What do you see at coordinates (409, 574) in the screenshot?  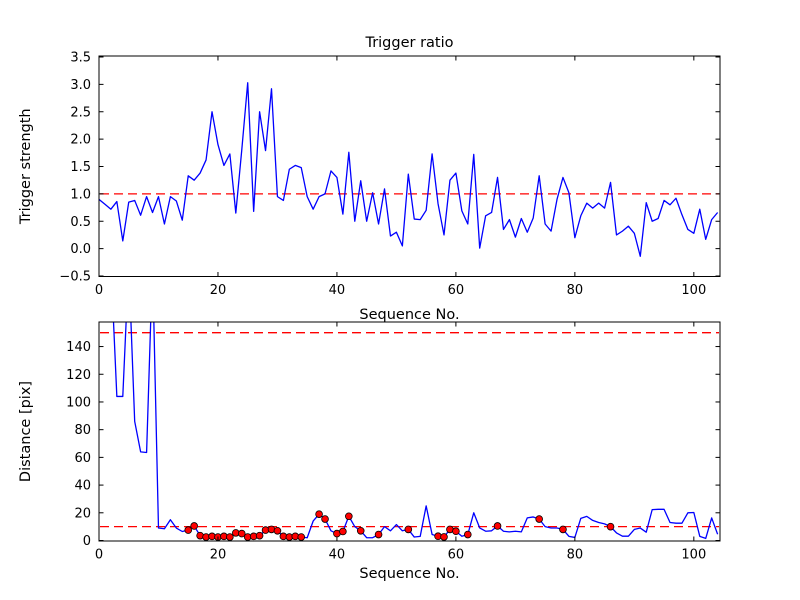 I see `p1-xlabel: Sequence No.` at bounding box center [409, 574].